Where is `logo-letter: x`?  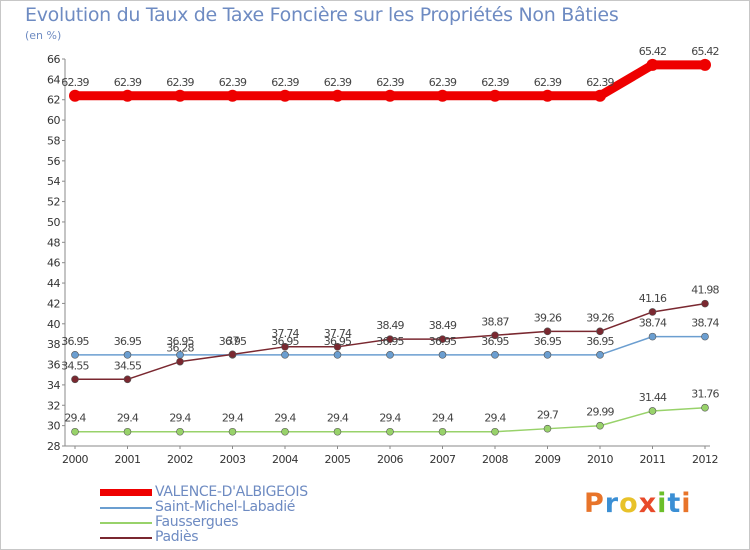 logo-letter: x is located at coordinates (648, 503).